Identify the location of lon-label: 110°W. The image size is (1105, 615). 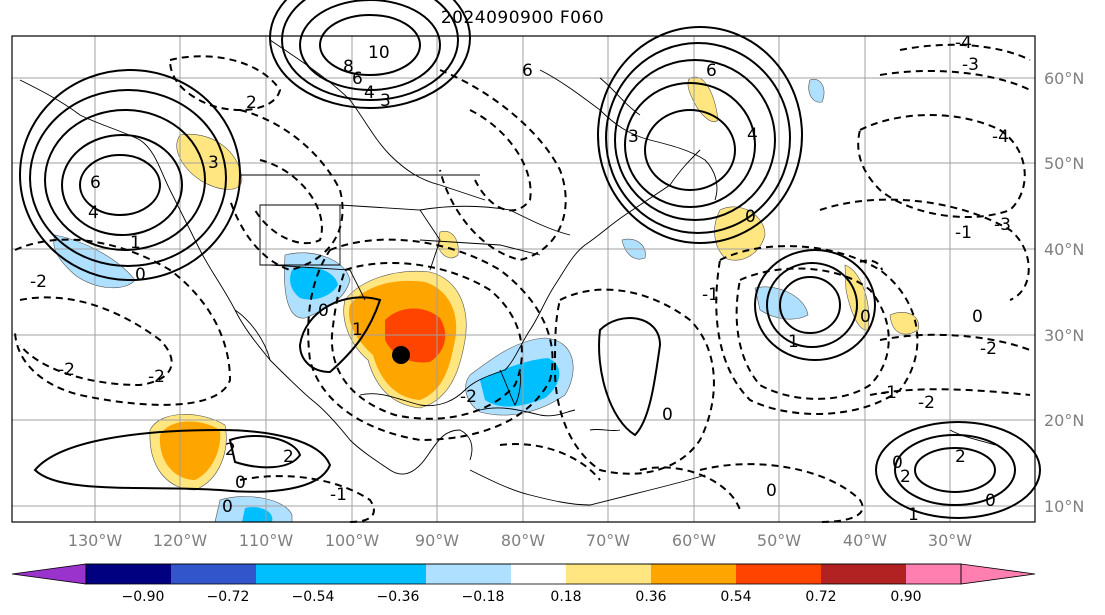
(266, 540).